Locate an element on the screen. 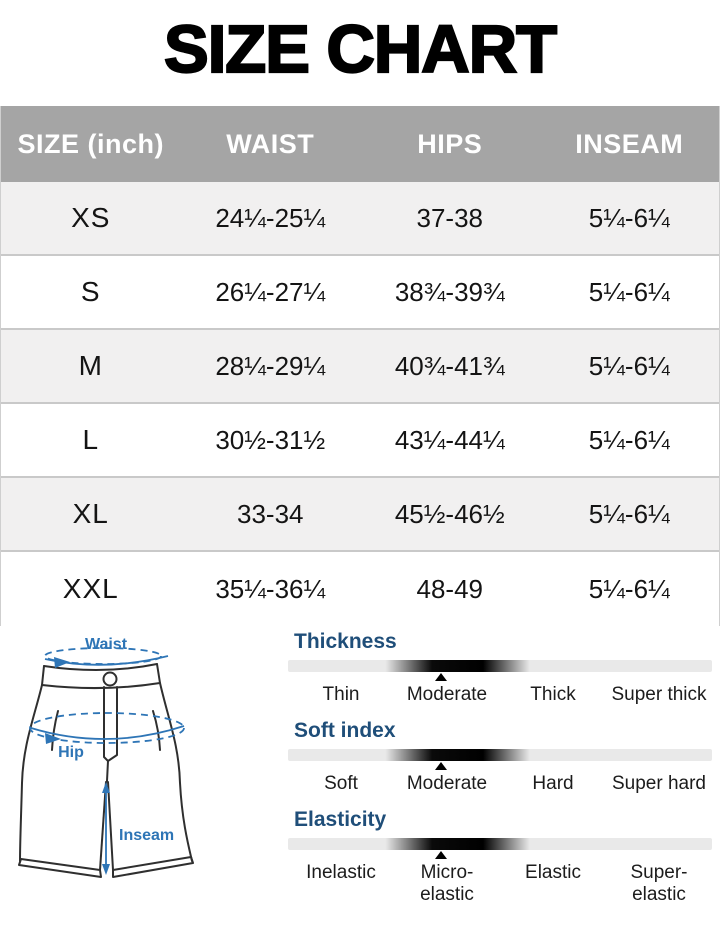 The height and width of the screenshot is (936, 720). hips-cell: 38¾-39¾ is located at coordinates (449, 291).